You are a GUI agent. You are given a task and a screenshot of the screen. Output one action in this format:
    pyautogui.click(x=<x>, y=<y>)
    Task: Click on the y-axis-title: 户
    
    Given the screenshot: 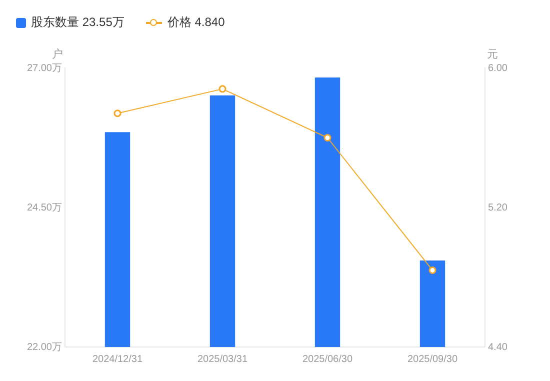 What is the action you would take?
    pyautogui.click(x=57, y=54)
    